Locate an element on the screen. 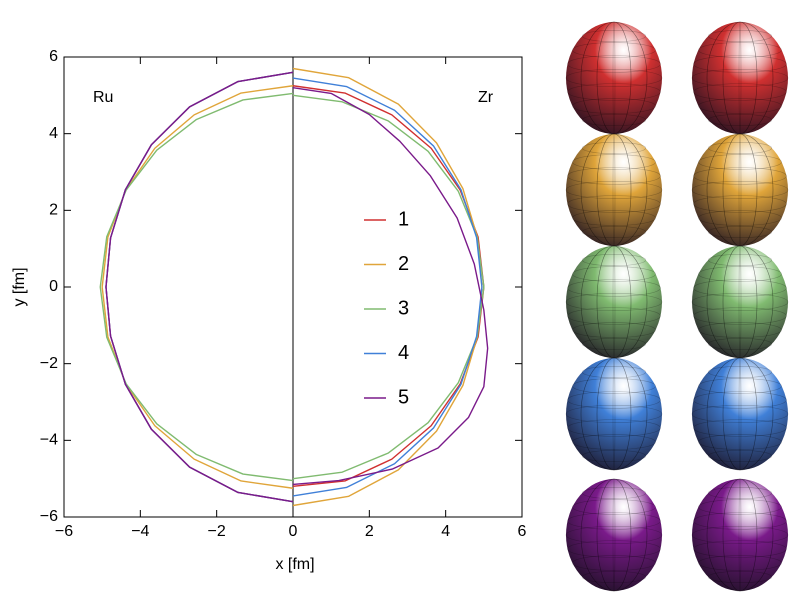 This screenshot has height=611, width=789. y-tick-label: −6 is located at coordinates (49, 516).